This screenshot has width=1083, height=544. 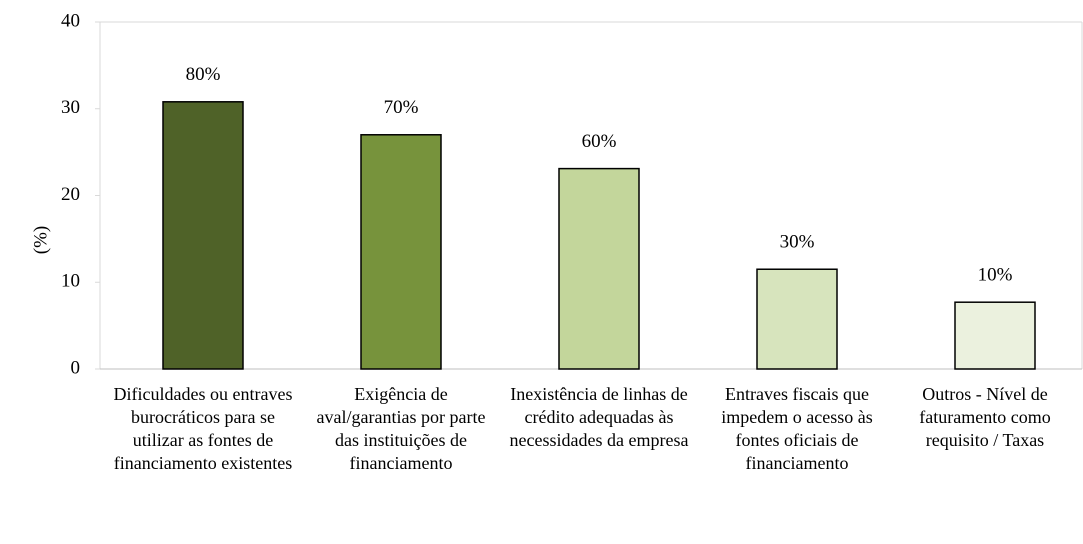 I want to click on y-tick-label: 0, so click(x=76, y=367).